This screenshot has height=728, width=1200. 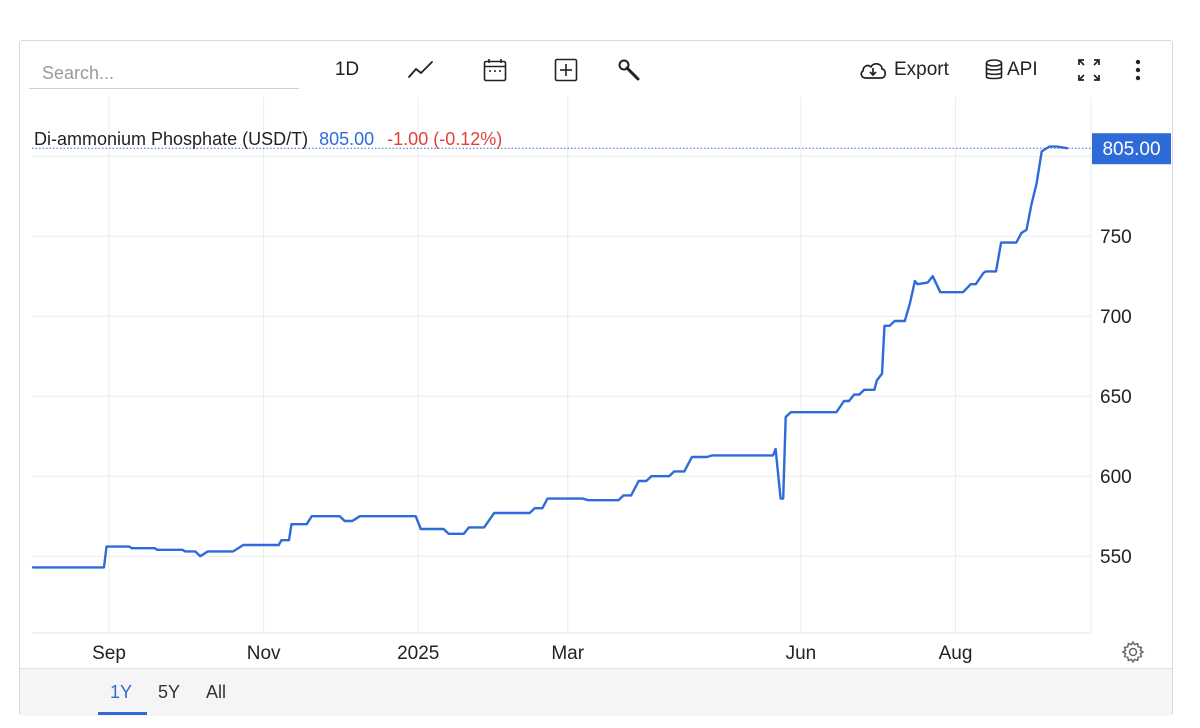 I want to click on calendar-icon, so click(x=495, y=70).